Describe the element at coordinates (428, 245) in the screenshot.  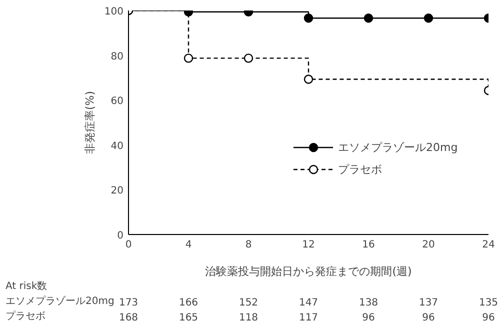
I see `x-tick-label: 20` at that location.